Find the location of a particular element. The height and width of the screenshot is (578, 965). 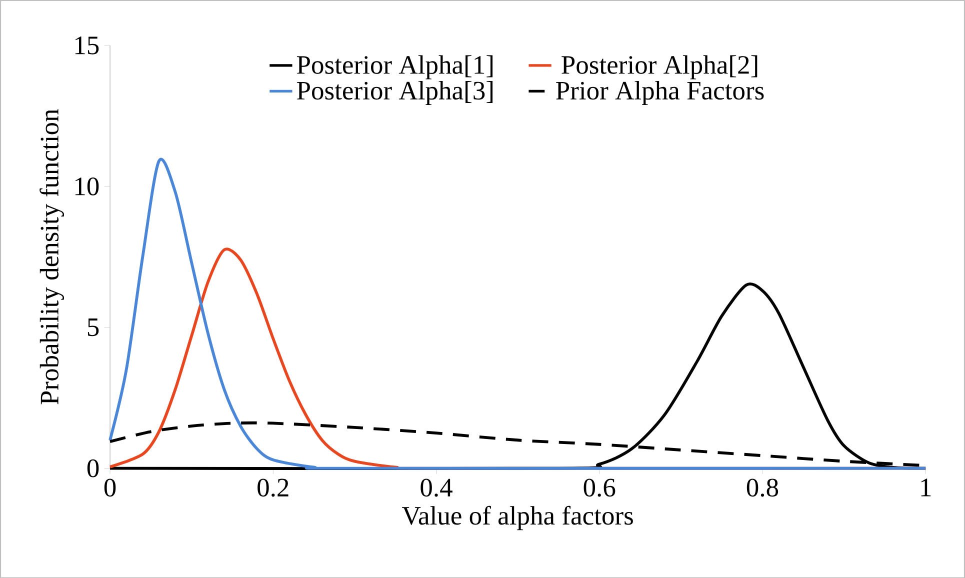

x-tick-label: 0 is located at coordinates (110, 487).